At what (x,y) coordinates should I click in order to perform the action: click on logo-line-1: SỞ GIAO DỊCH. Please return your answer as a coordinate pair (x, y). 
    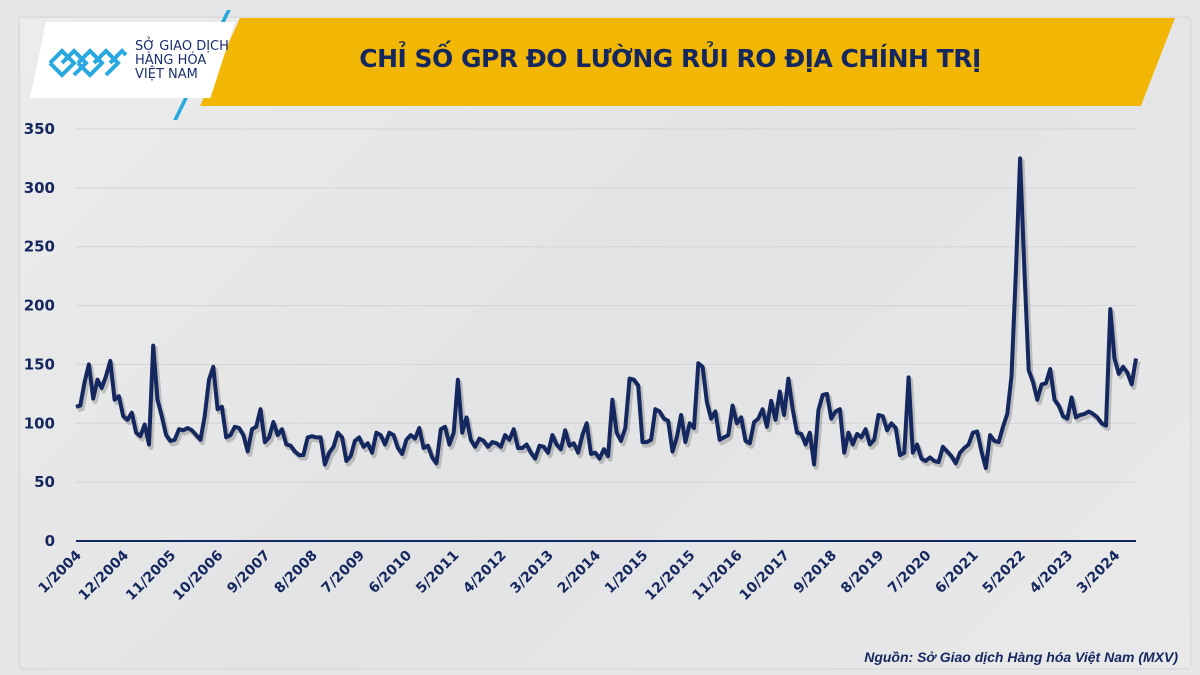
    Looking at the image, I should click on (182, 46).